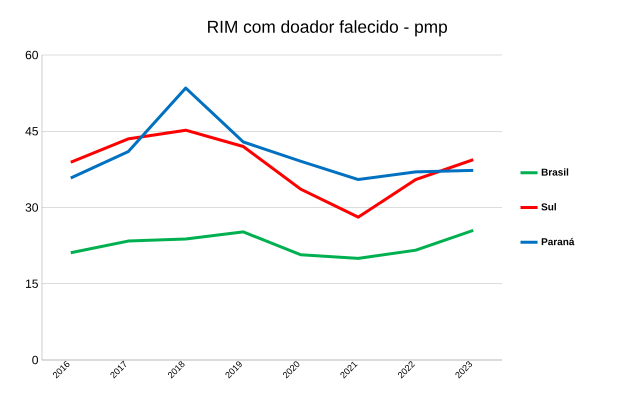 This screenshot has height=410, width=643. I want to click on y-tick-label: 45, so click(31, 131).